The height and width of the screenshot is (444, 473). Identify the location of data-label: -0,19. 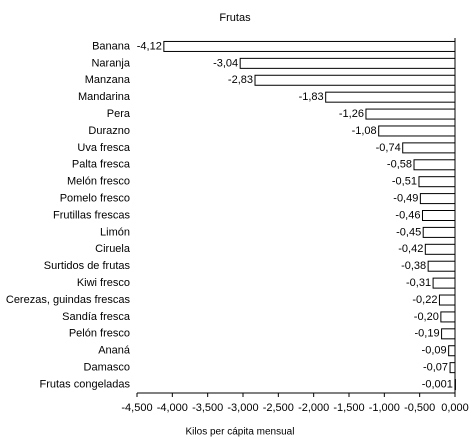
(426, 334).